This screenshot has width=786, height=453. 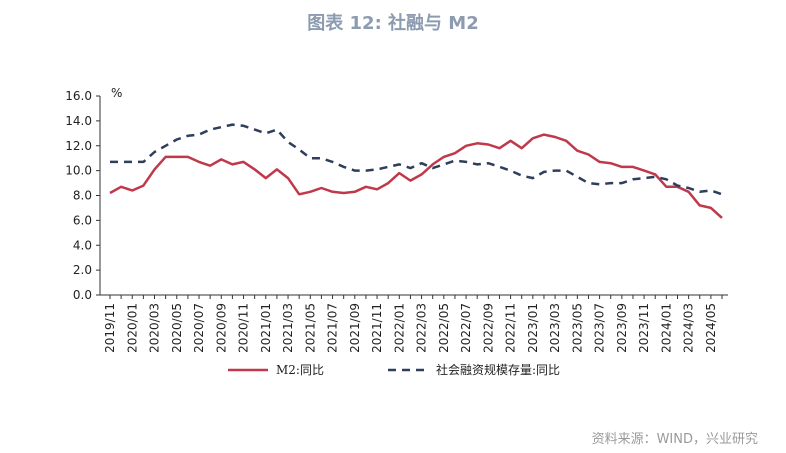 I want to click on x-tick-label: 2020/01, so click(x=132, y=328).